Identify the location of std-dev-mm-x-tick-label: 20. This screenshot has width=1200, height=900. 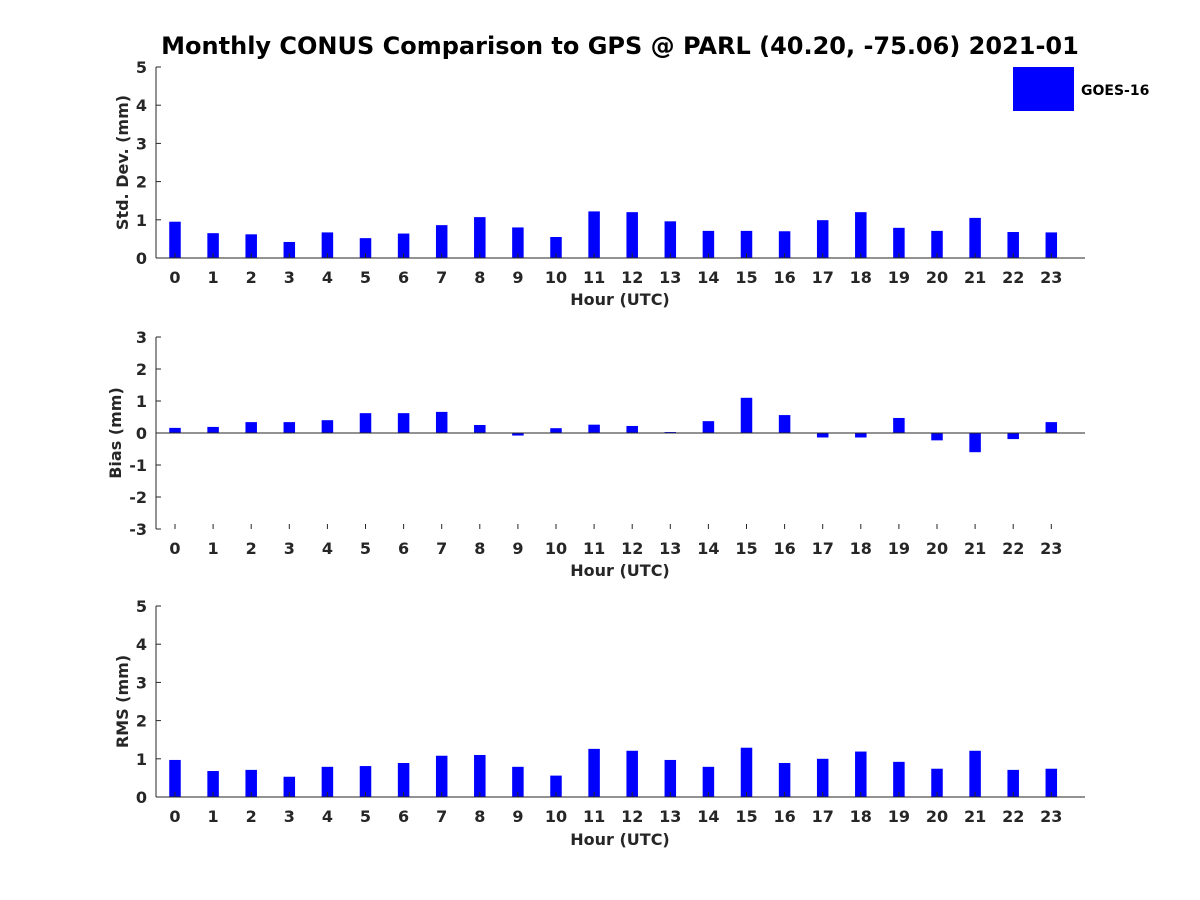
(937, 277).